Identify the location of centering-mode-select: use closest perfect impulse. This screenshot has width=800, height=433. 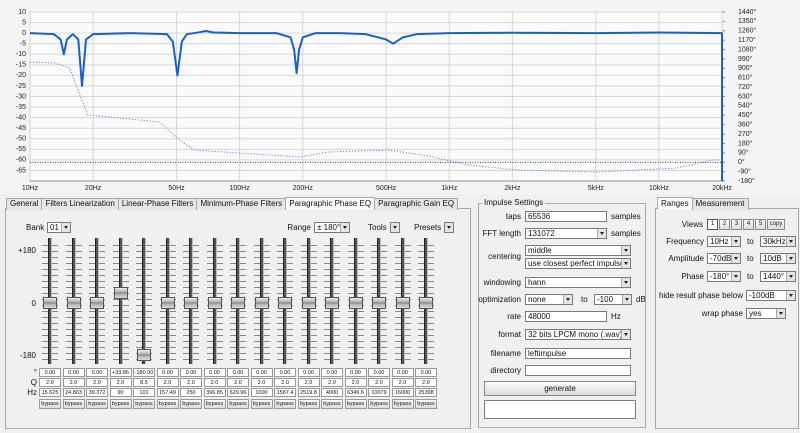
(578, 263).